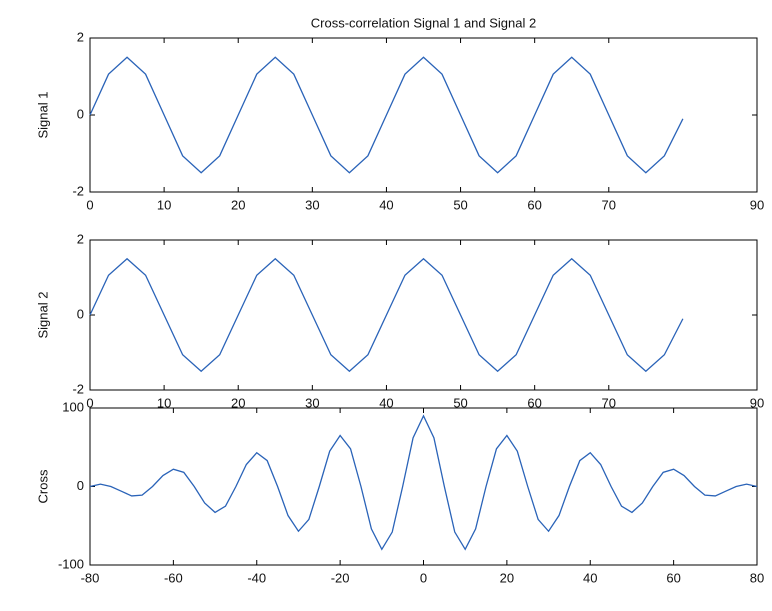 This screenshot has width=772, height=611. I want to click on x-tick-label: -60, so click(173, 577).